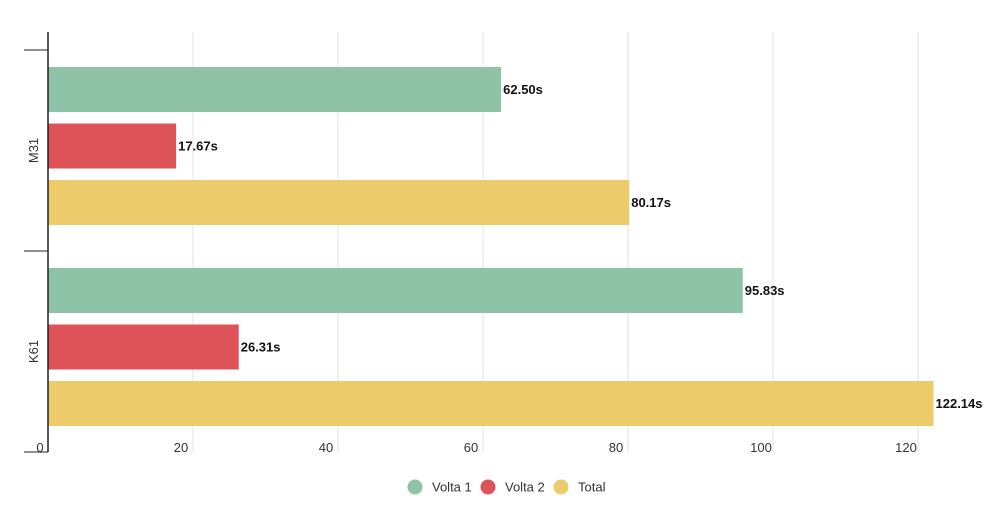 This screenshot has height=532, width=1000. Describe the element at coordinates (491, 403) in the screenshot. I see `bar-total-k61` at that location.